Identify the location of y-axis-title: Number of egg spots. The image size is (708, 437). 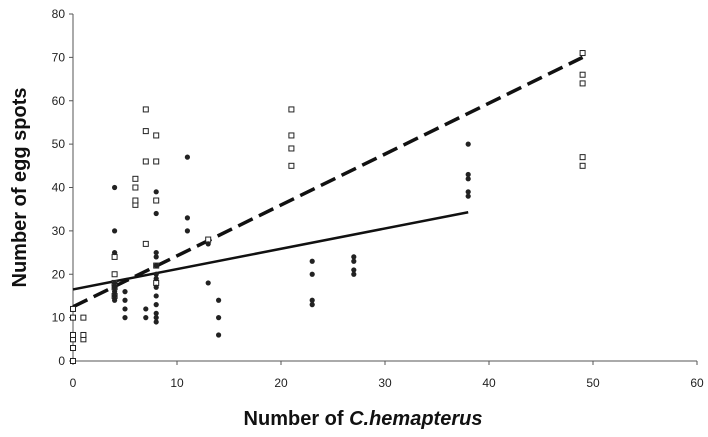
(20, 187).